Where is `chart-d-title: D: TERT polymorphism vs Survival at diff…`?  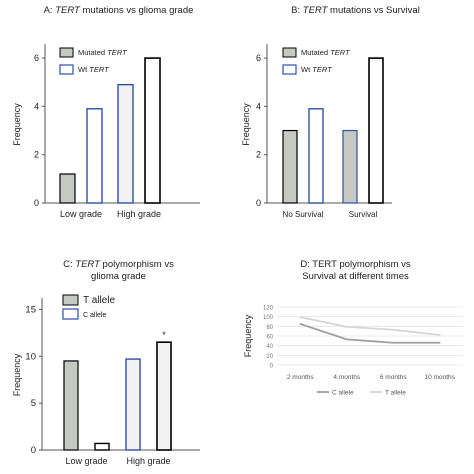 chart-d-title: D: TERT polymorphism vs Survival at diff… is located at coordinates (355, 271).